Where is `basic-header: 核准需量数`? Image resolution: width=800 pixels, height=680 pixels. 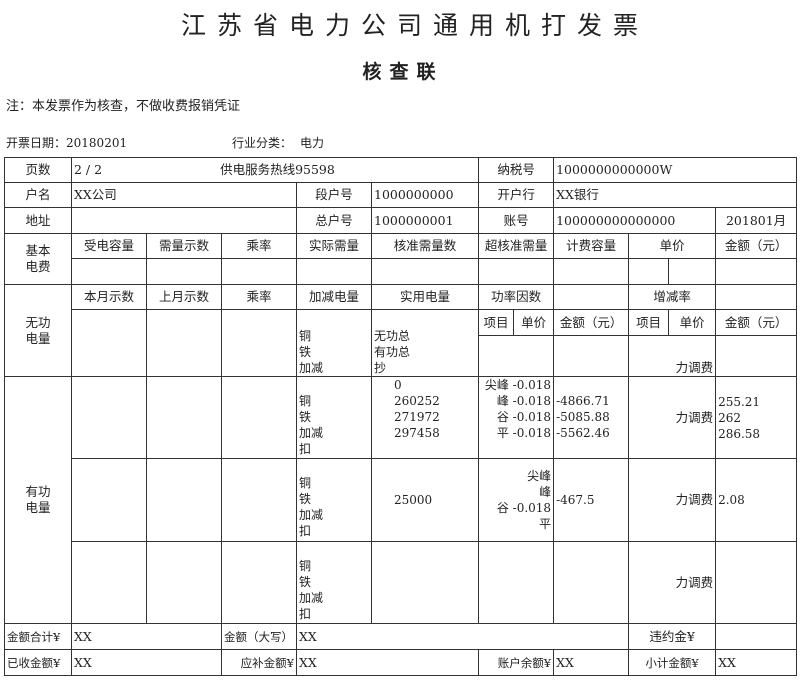 basic-header: 核准需量数 is located at coordinates (425, 246).